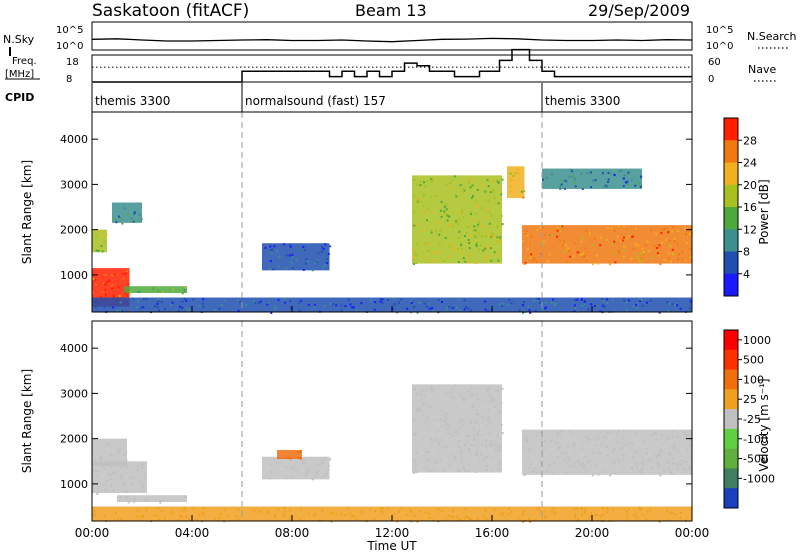 Image resolution: width=800 pixels, height=554 pixels. What do you see at coordinates (392, 40) in the screenshot?
I see `nsky-line` at bounding box center [392, 40].